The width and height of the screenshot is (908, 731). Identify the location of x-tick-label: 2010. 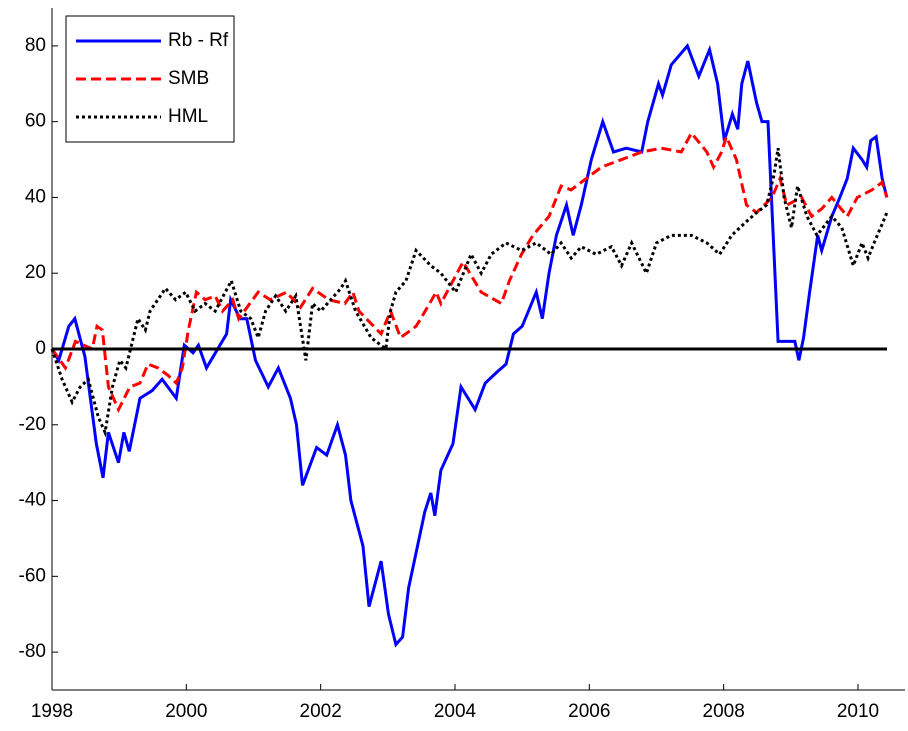
(858, 711).